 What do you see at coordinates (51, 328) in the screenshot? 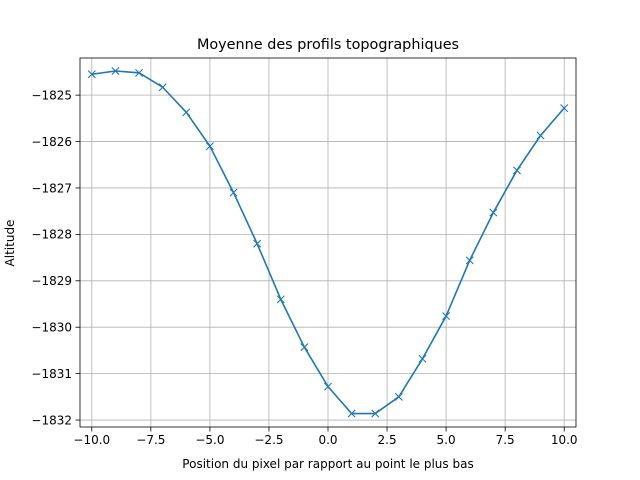
I see `y-tick-label: −1830` at bounding box center [51, 328].